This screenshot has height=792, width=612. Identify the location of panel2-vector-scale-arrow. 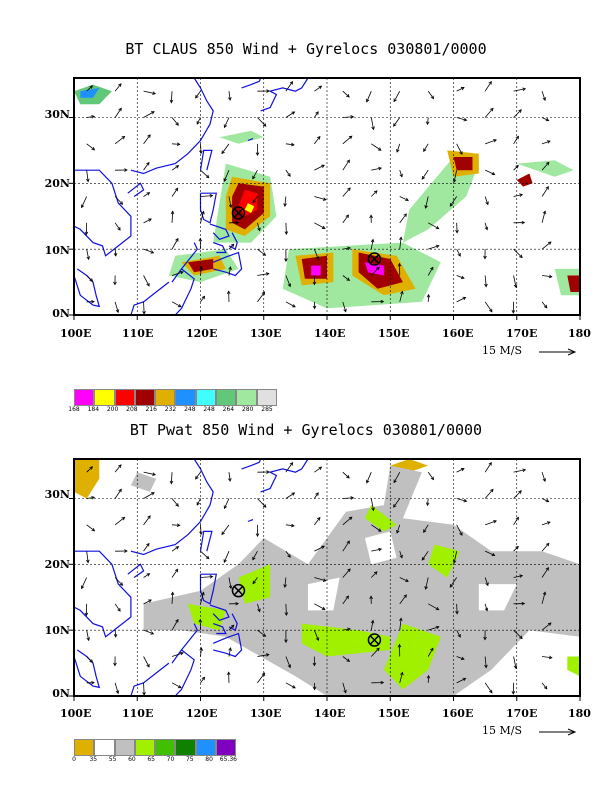
(558, 732).